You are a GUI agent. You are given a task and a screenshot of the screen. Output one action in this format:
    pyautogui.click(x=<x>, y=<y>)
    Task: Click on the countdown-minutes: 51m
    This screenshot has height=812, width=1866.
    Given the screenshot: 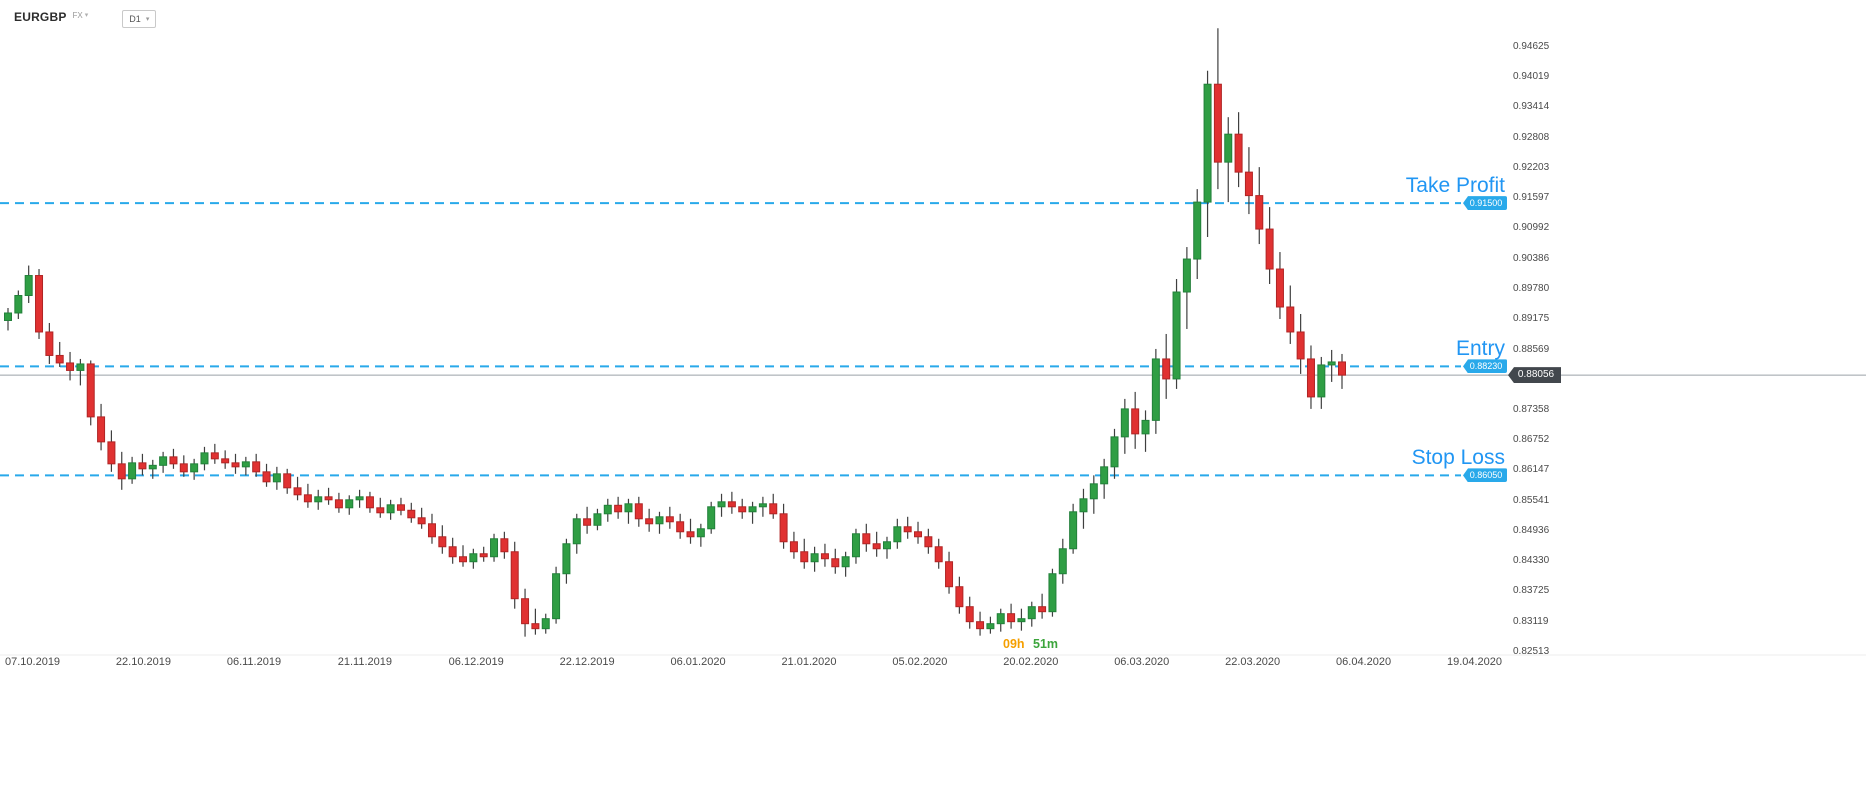 What is the action you would take?
    pyautogui.click(x=1046, y=644)
    